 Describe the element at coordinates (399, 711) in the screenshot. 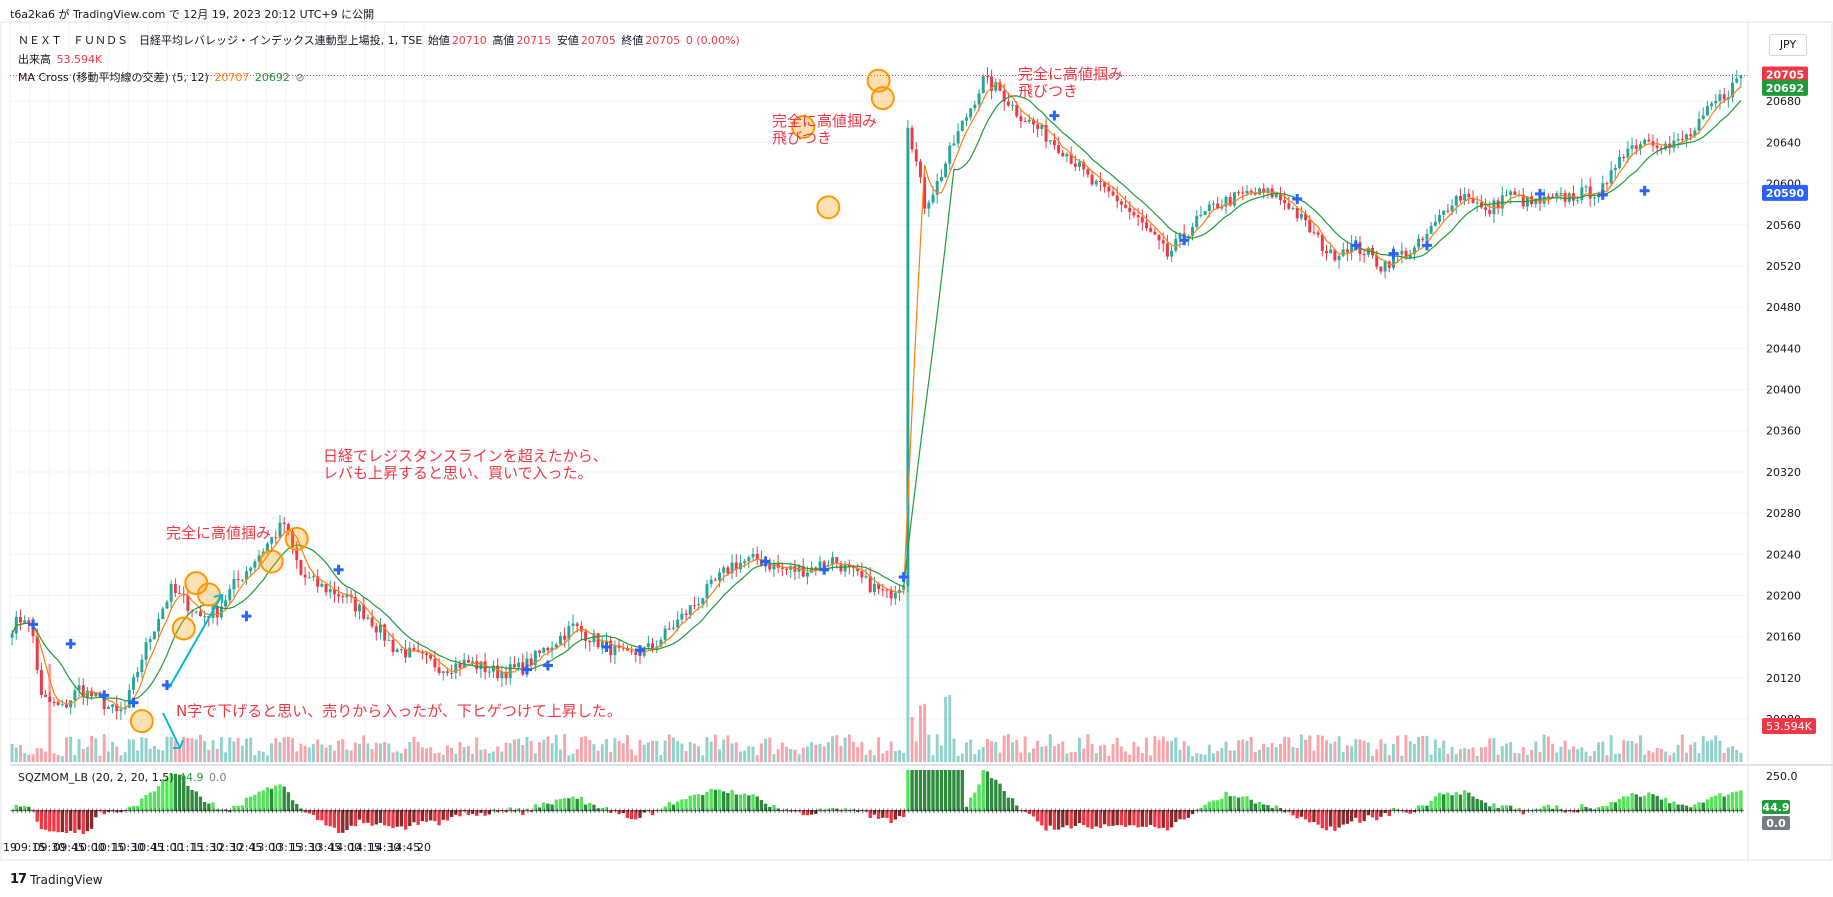

I see `annotation-note: N字で下げると思い、売りから入ったが、下ヒゲつけて上昇した。` at that location.